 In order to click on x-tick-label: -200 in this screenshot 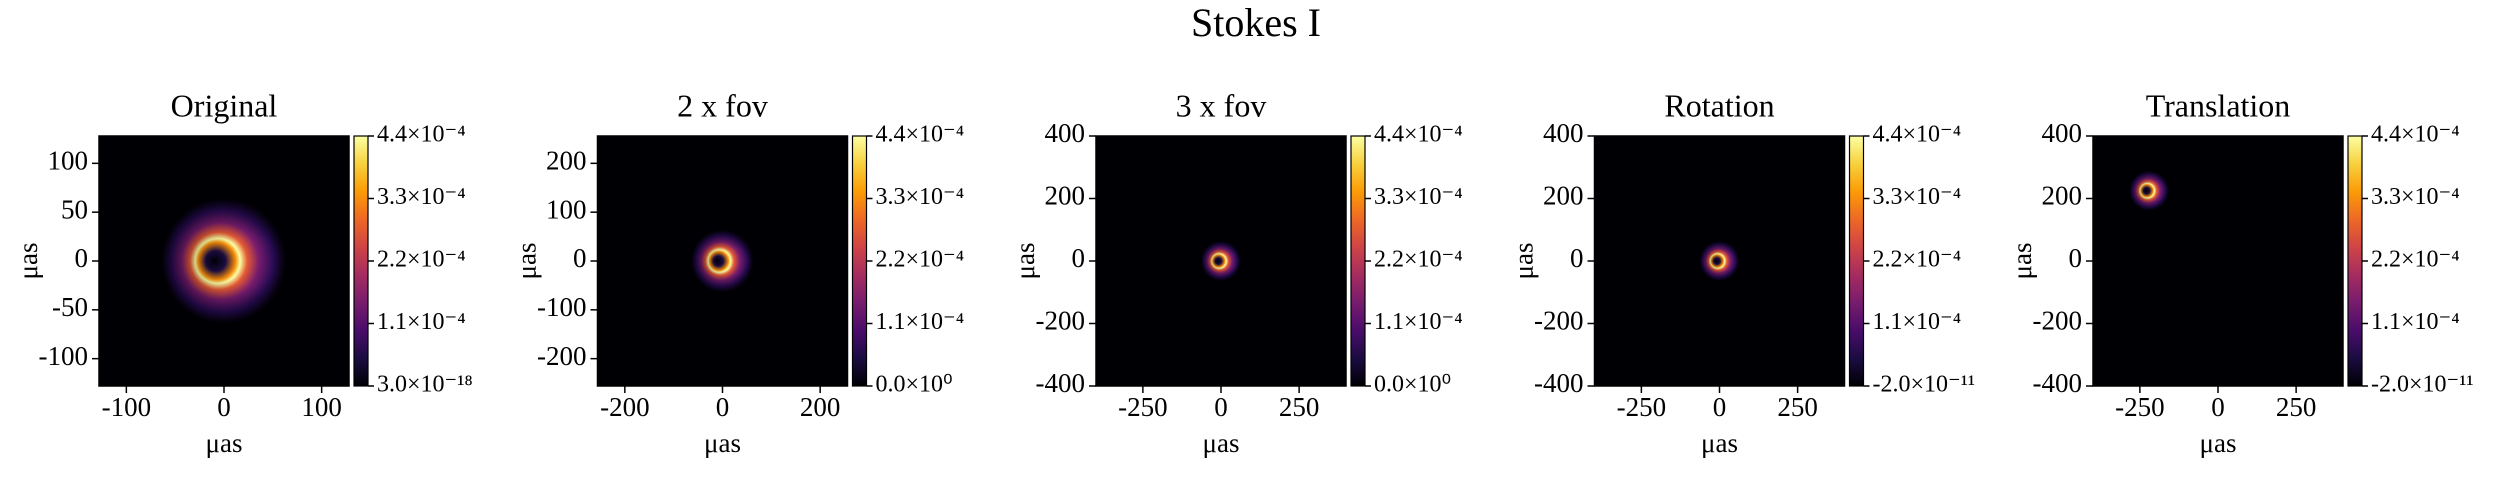, I will do `click(625, 407)`.